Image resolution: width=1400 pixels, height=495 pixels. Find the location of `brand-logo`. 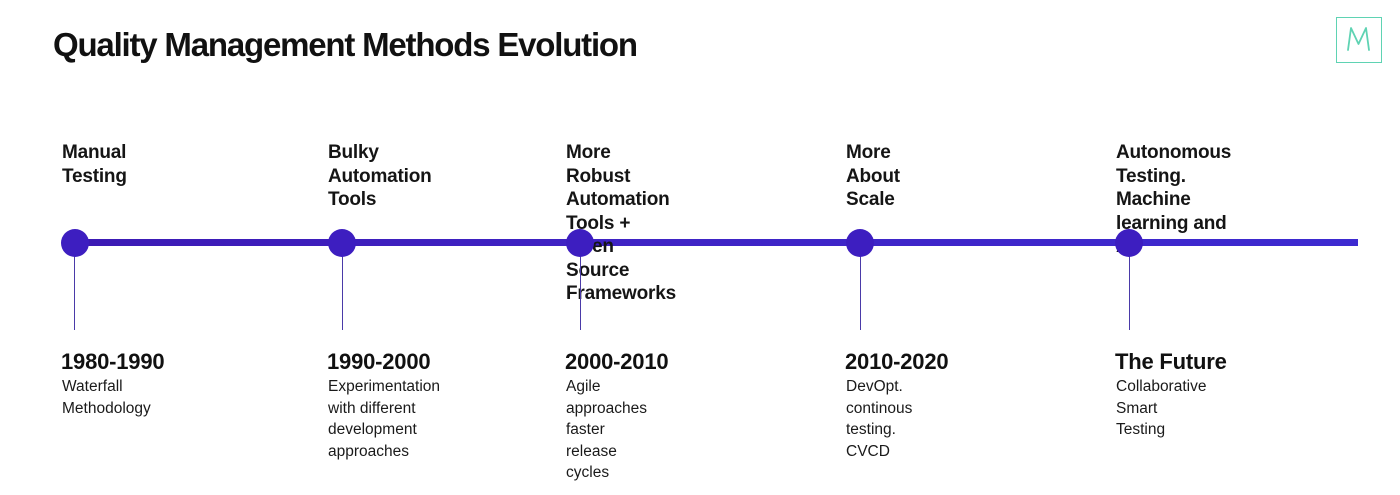

brand-logo is located at coordinates (1359, 40).